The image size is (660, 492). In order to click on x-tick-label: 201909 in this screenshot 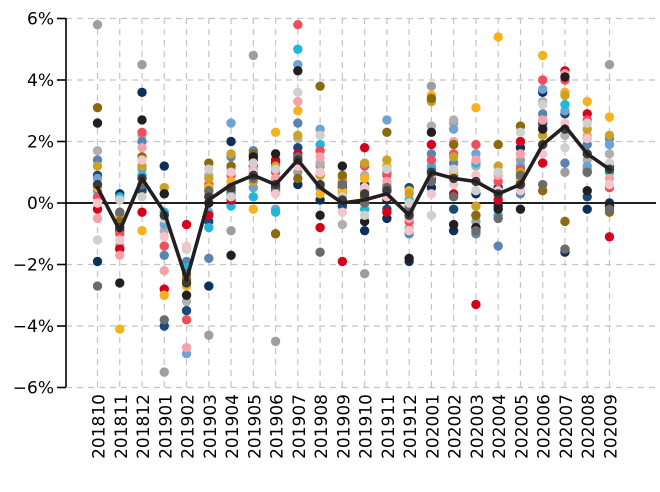, I will do `click(344, 426)`.